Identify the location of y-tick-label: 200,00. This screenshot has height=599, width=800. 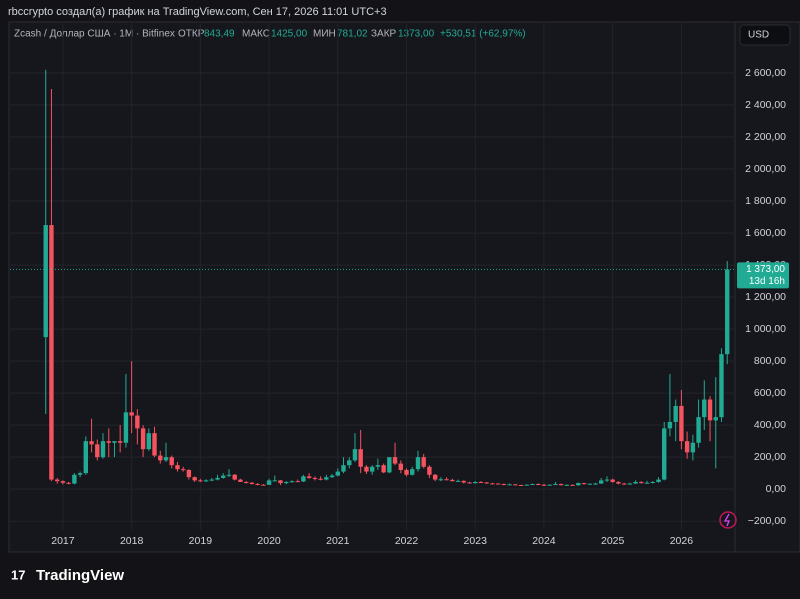
(770, 457).